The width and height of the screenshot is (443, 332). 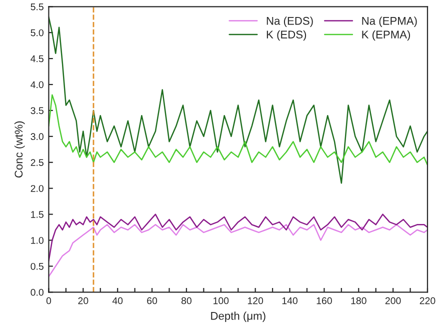 I want to click on x-tick-label: 200, so click(x=393, y=300).